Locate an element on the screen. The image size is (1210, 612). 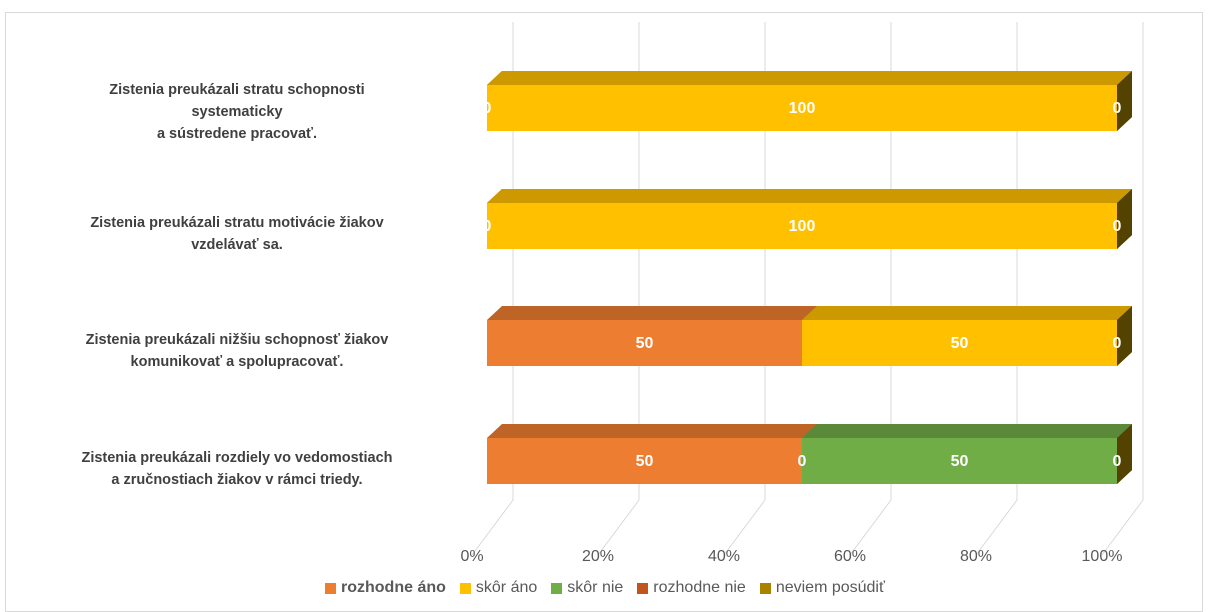
x-tick-label: 0% is located at coordinates (471, 556).